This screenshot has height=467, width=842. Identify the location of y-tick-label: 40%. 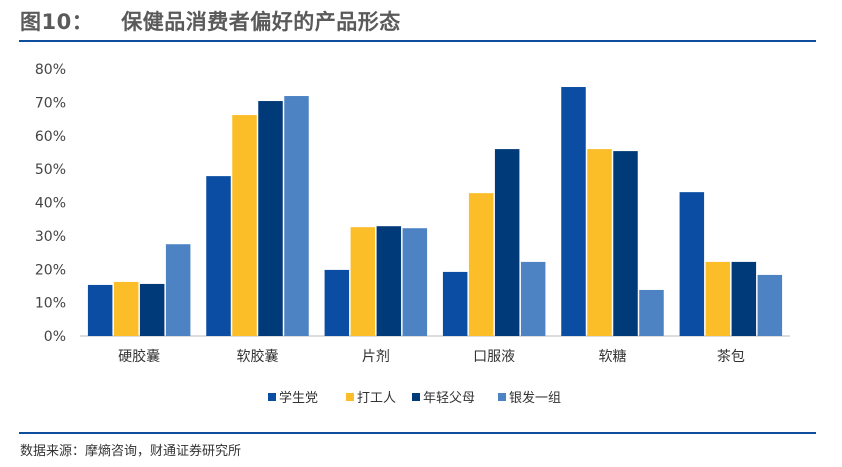
(50, 204).